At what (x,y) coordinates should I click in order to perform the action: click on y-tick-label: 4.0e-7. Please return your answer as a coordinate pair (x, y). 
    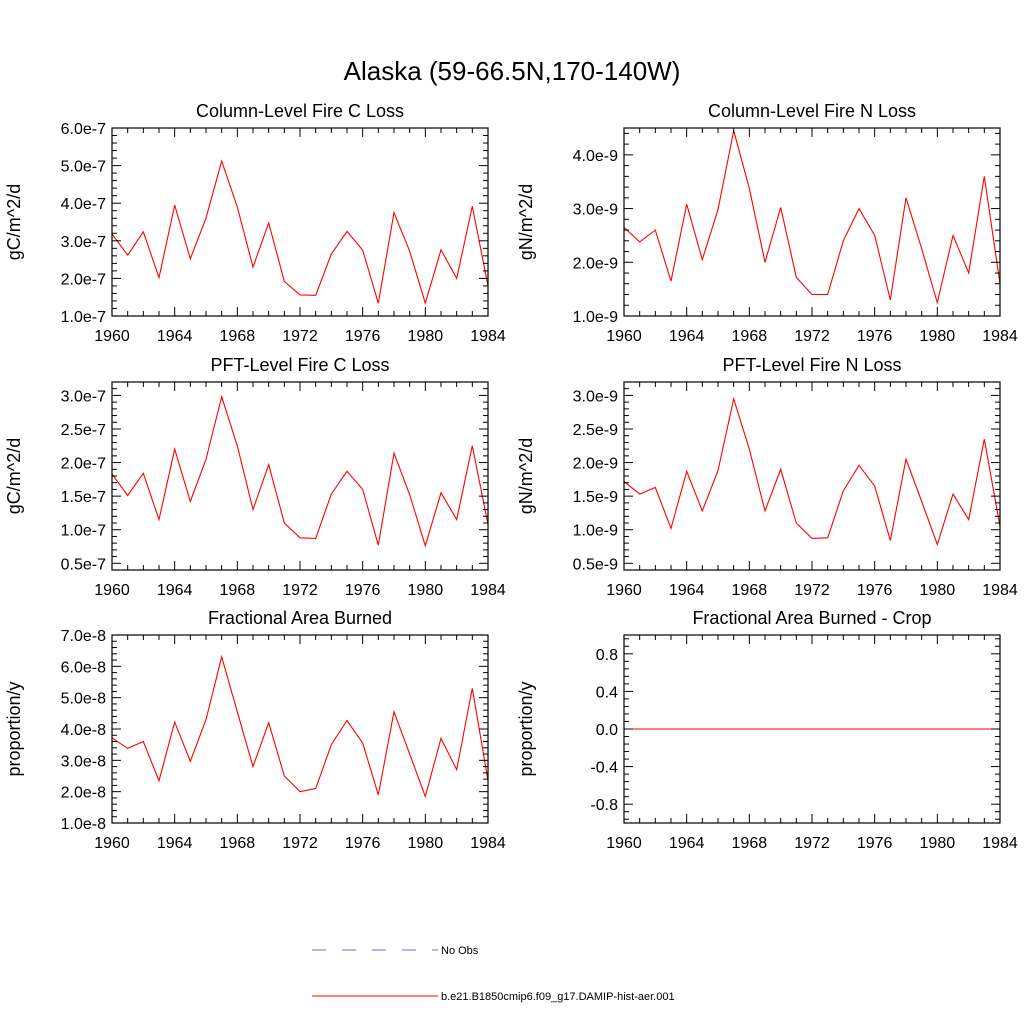
    Looking at the image, I should click on (83, 204).